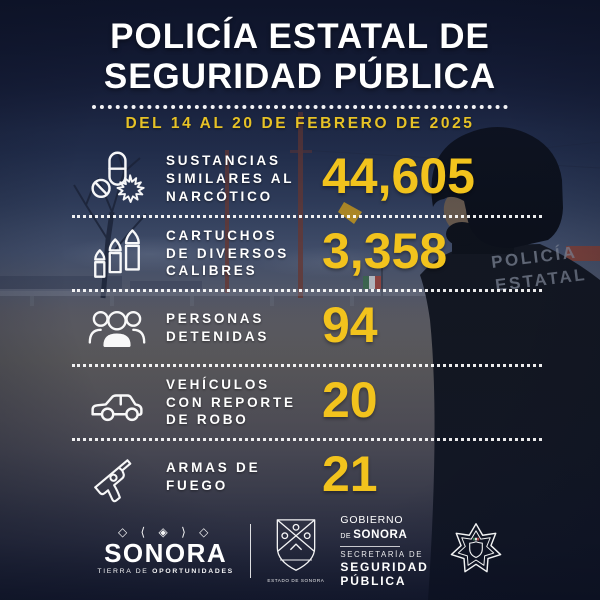  What do you see at coordinates (117, 477) in the screenshot?
I see `revolver-icon` at bounding box center [117, 477].